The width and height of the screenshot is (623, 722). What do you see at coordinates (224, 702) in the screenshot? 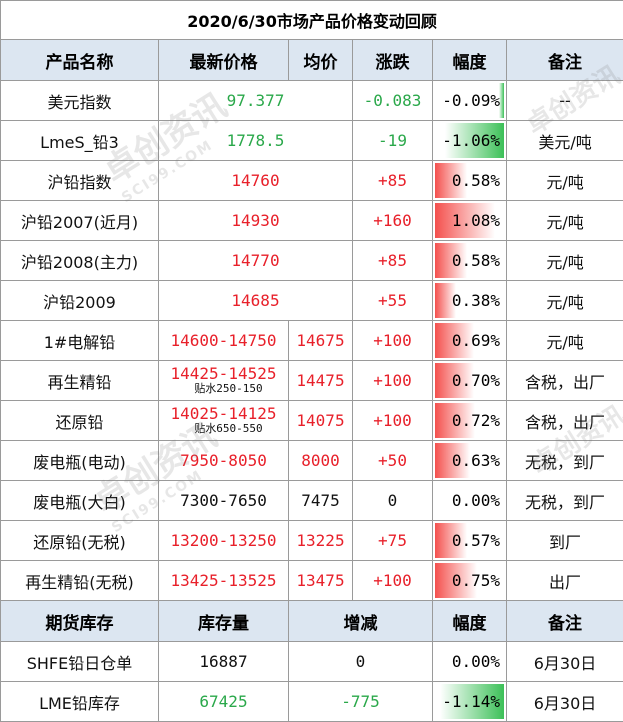
I see `inventory-qty: 67425` at bounding box center [224, 702].